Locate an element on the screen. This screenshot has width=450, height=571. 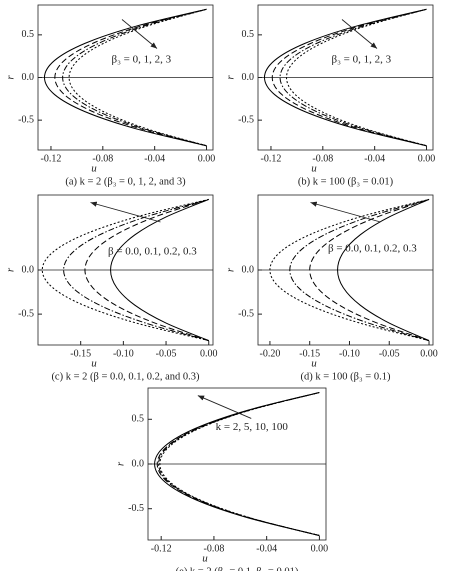
caption: (d) k = 100 (β₃ = 0.1) is located at coordinates (346, 376).